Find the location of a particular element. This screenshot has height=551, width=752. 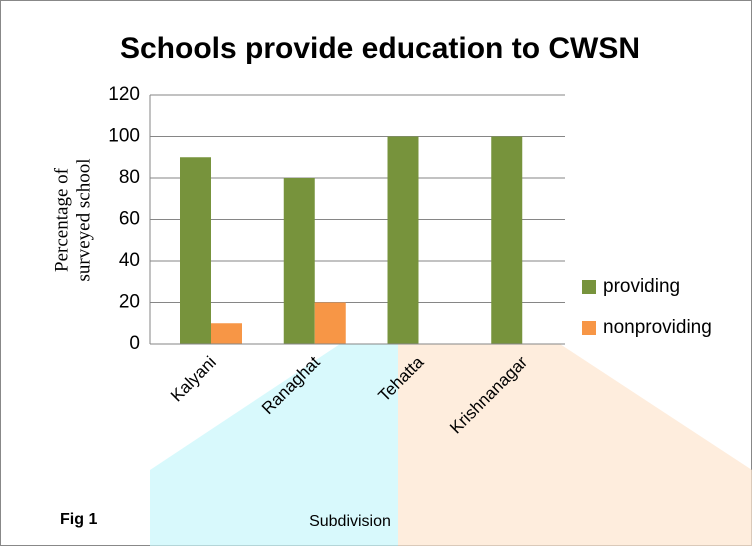

y-tick-label: 0 is located at coordinates (134, 343).